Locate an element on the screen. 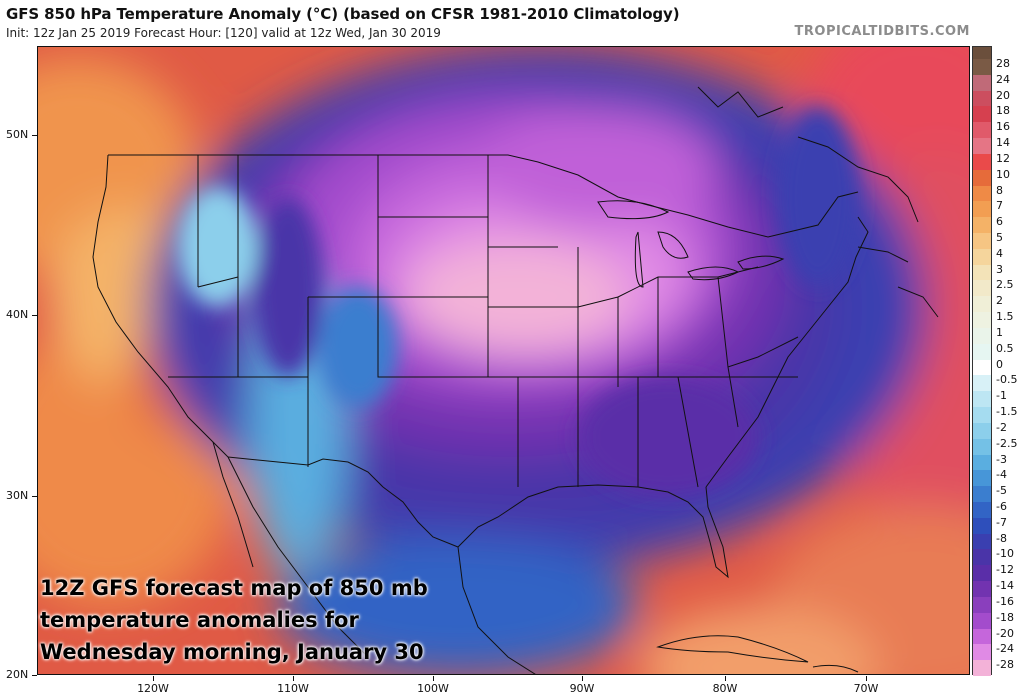 The height and width of the screenshot is (696, 1024). colorbar-label: -1 is located at coordinates (1001, 396).